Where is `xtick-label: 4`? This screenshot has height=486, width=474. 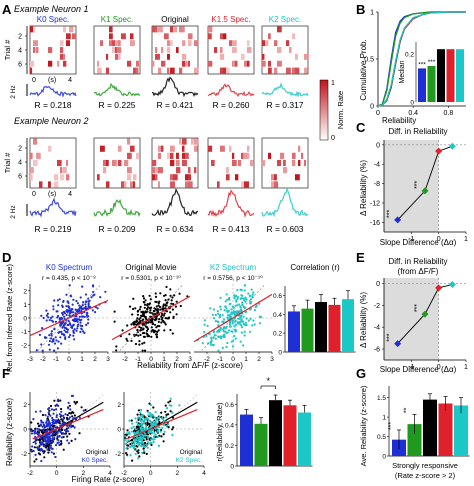
xtick-label: 4 is located at coordinates (204, 473).